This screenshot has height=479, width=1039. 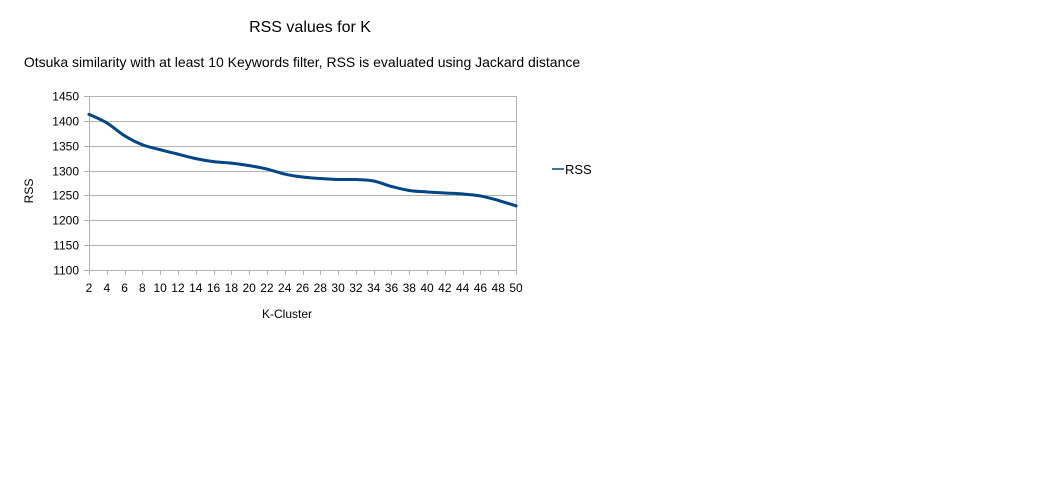 I want to click on x-tick-label: 18, so click(x=232, y=288).